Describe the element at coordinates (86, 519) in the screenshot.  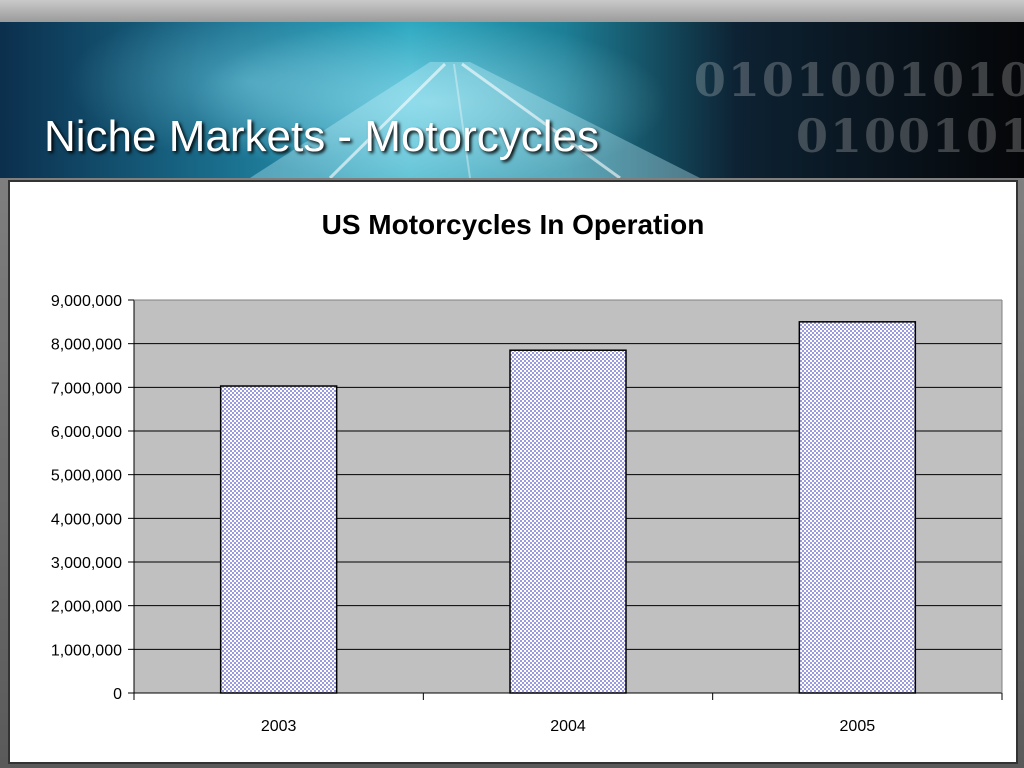
I see `y-tick-label: 4,000,000` at that location.